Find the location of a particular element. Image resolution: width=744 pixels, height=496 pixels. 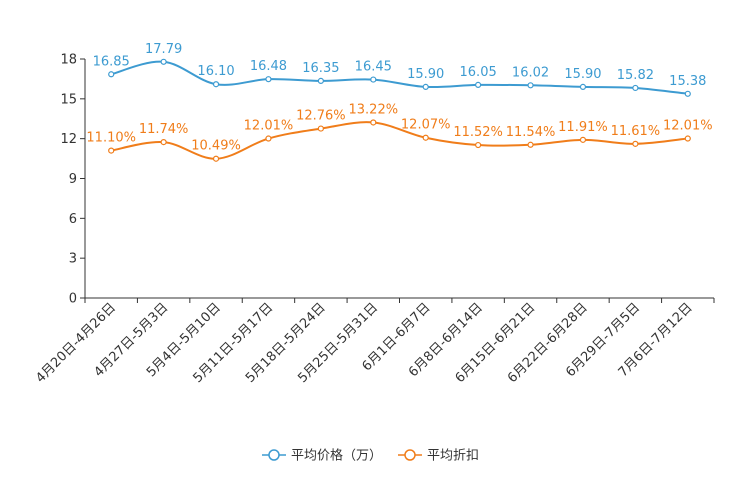

y-tick-label: 15 is located at coordinates (68, 99).